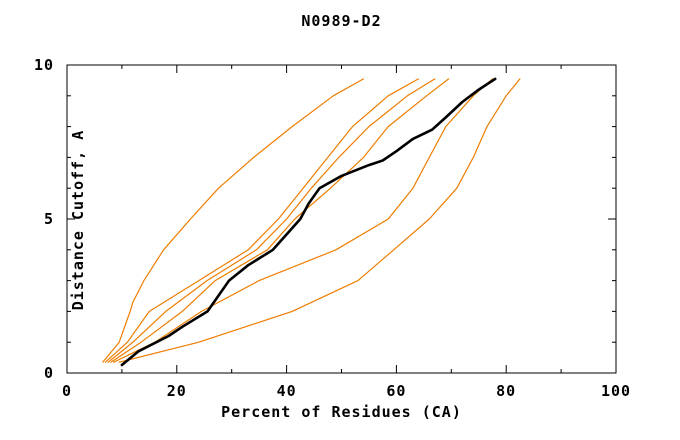  Describe the element at coordinates (287, 391) in the screenshot. I see `x-tick-label: 40` at that location.